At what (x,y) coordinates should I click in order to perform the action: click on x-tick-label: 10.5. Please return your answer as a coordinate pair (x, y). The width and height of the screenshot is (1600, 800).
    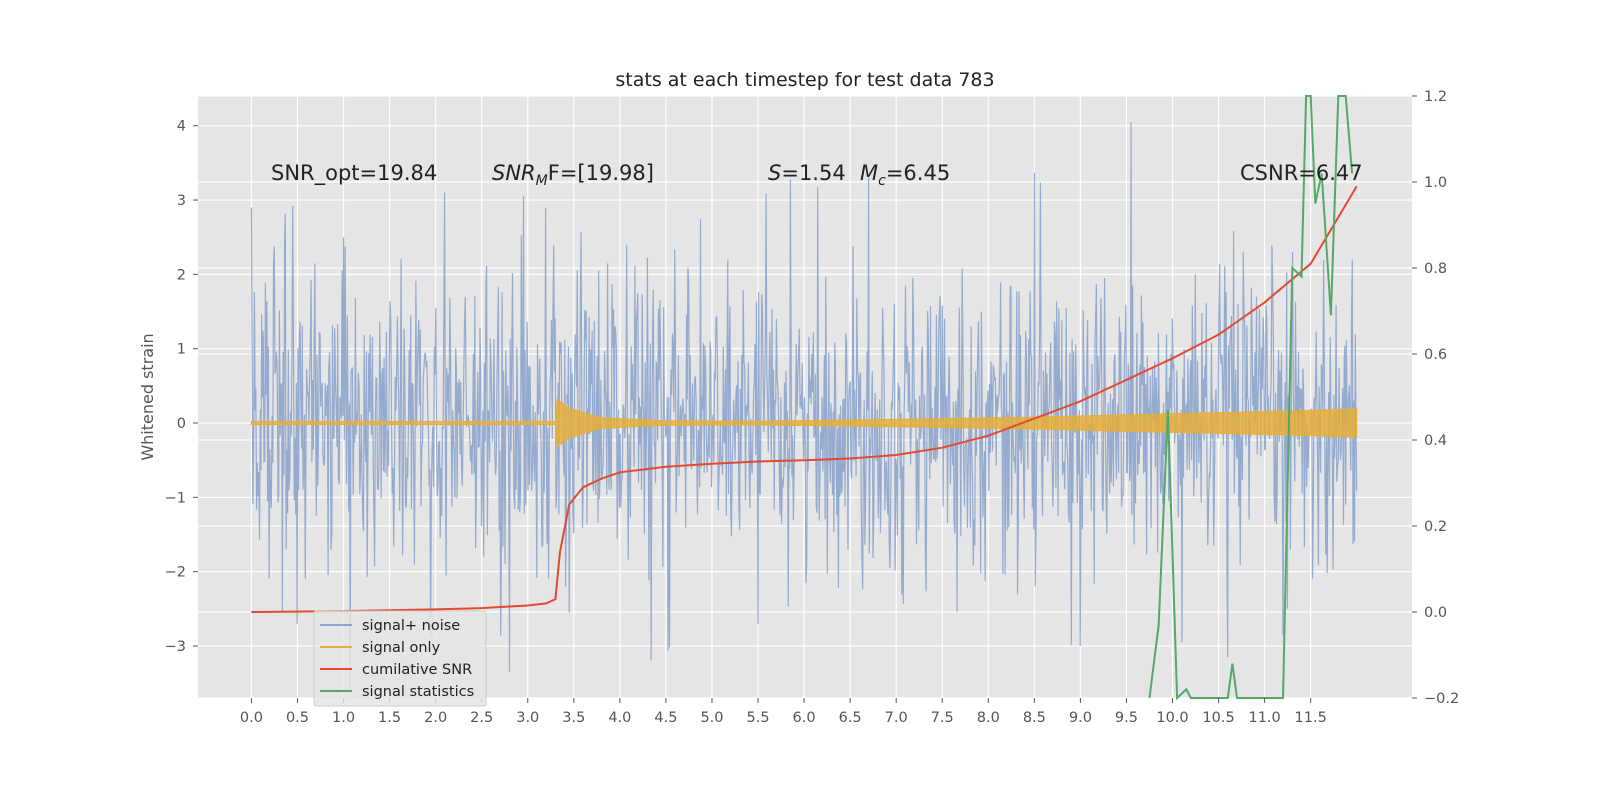
    Looking at the image, I should click on (1218, 718).